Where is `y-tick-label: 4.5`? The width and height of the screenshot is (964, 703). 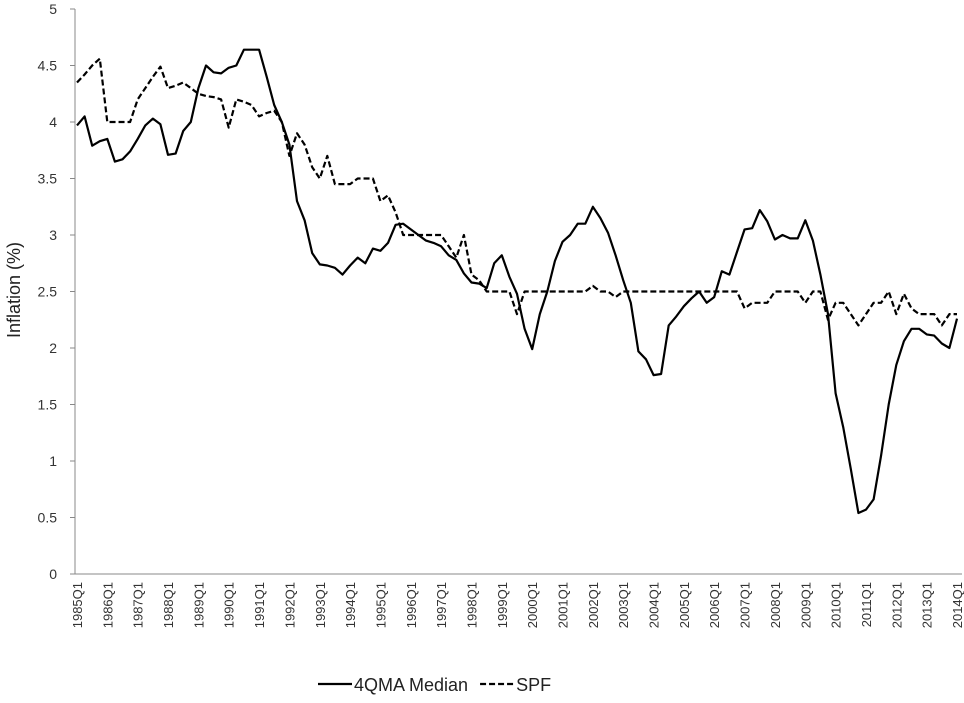 y-tick-label: 4.5 is located at coordinates (48, 66).